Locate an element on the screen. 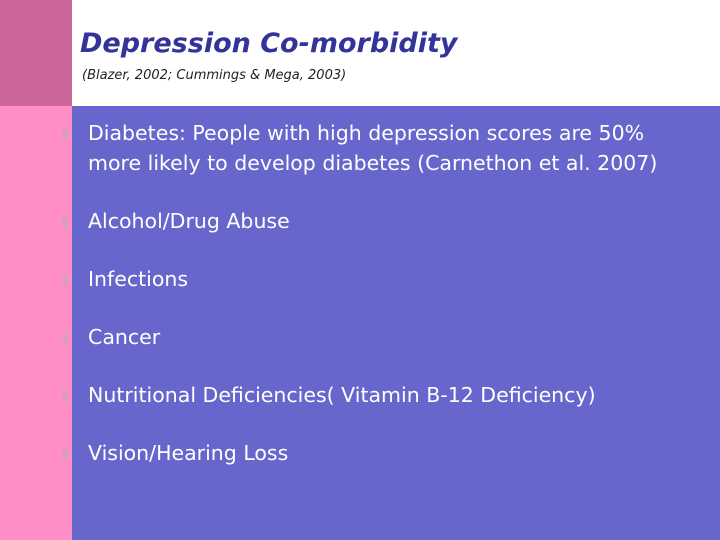 The width and height of the screenshot is (720, 540). bullet-item-alcohol-drug-abuse: § Alcohol/Drug Abuse is located at coordinates (380, 221).